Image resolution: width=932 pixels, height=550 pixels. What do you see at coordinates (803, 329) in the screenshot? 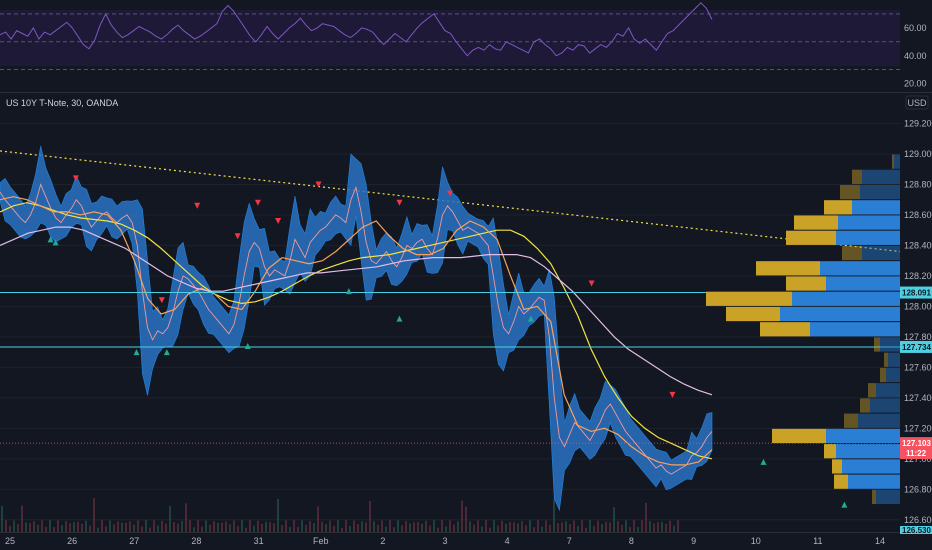
I see `volume-profile` at bounding box center [803, 329].